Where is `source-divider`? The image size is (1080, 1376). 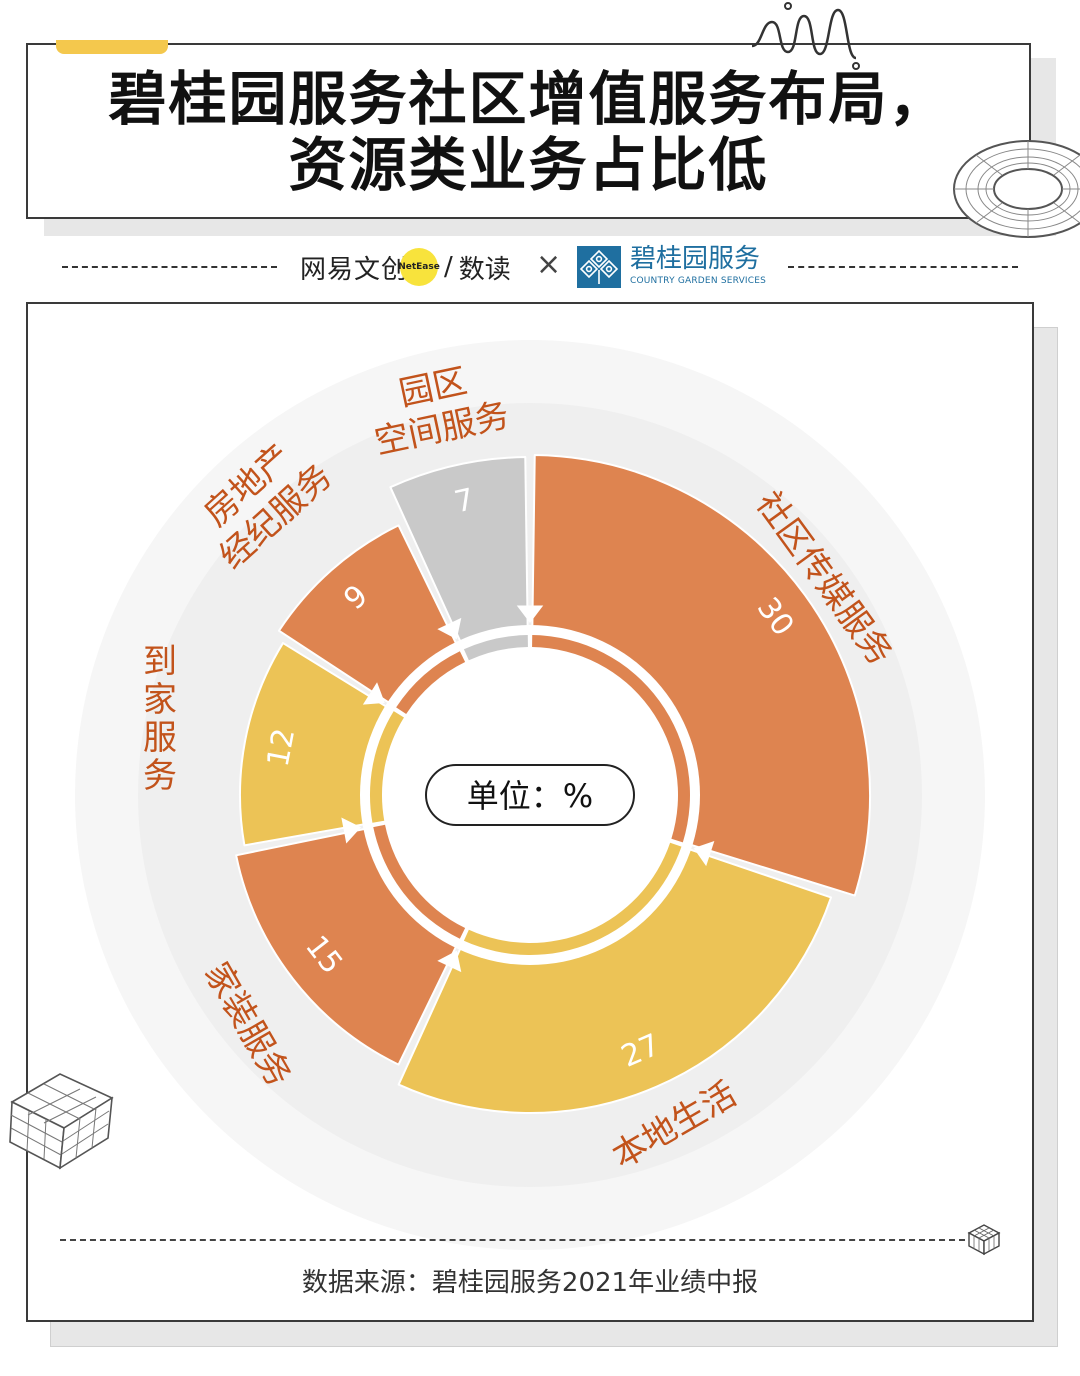 source-divider is located at coordinates (512, 1240).